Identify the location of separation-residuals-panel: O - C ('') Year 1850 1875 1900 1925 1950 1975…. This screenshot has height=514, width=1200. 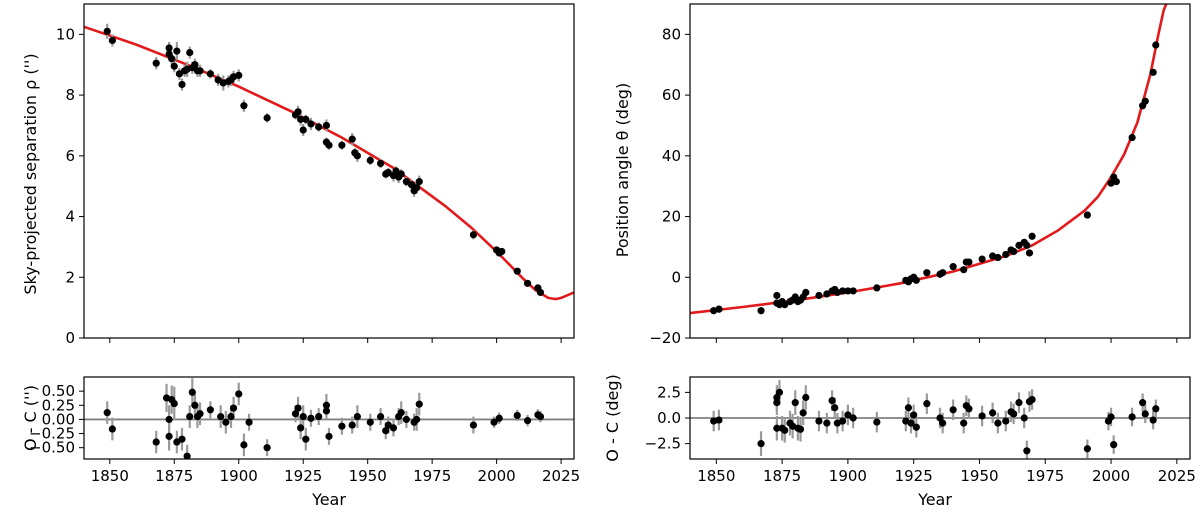
(300, 442).